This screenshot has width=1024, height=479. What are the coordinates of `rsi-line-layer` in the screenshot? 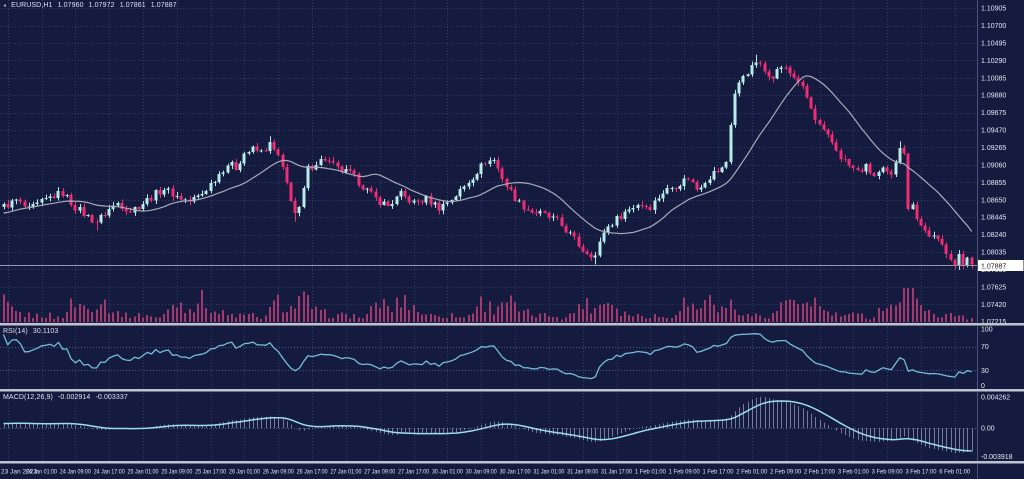 It's located at (487, 356).